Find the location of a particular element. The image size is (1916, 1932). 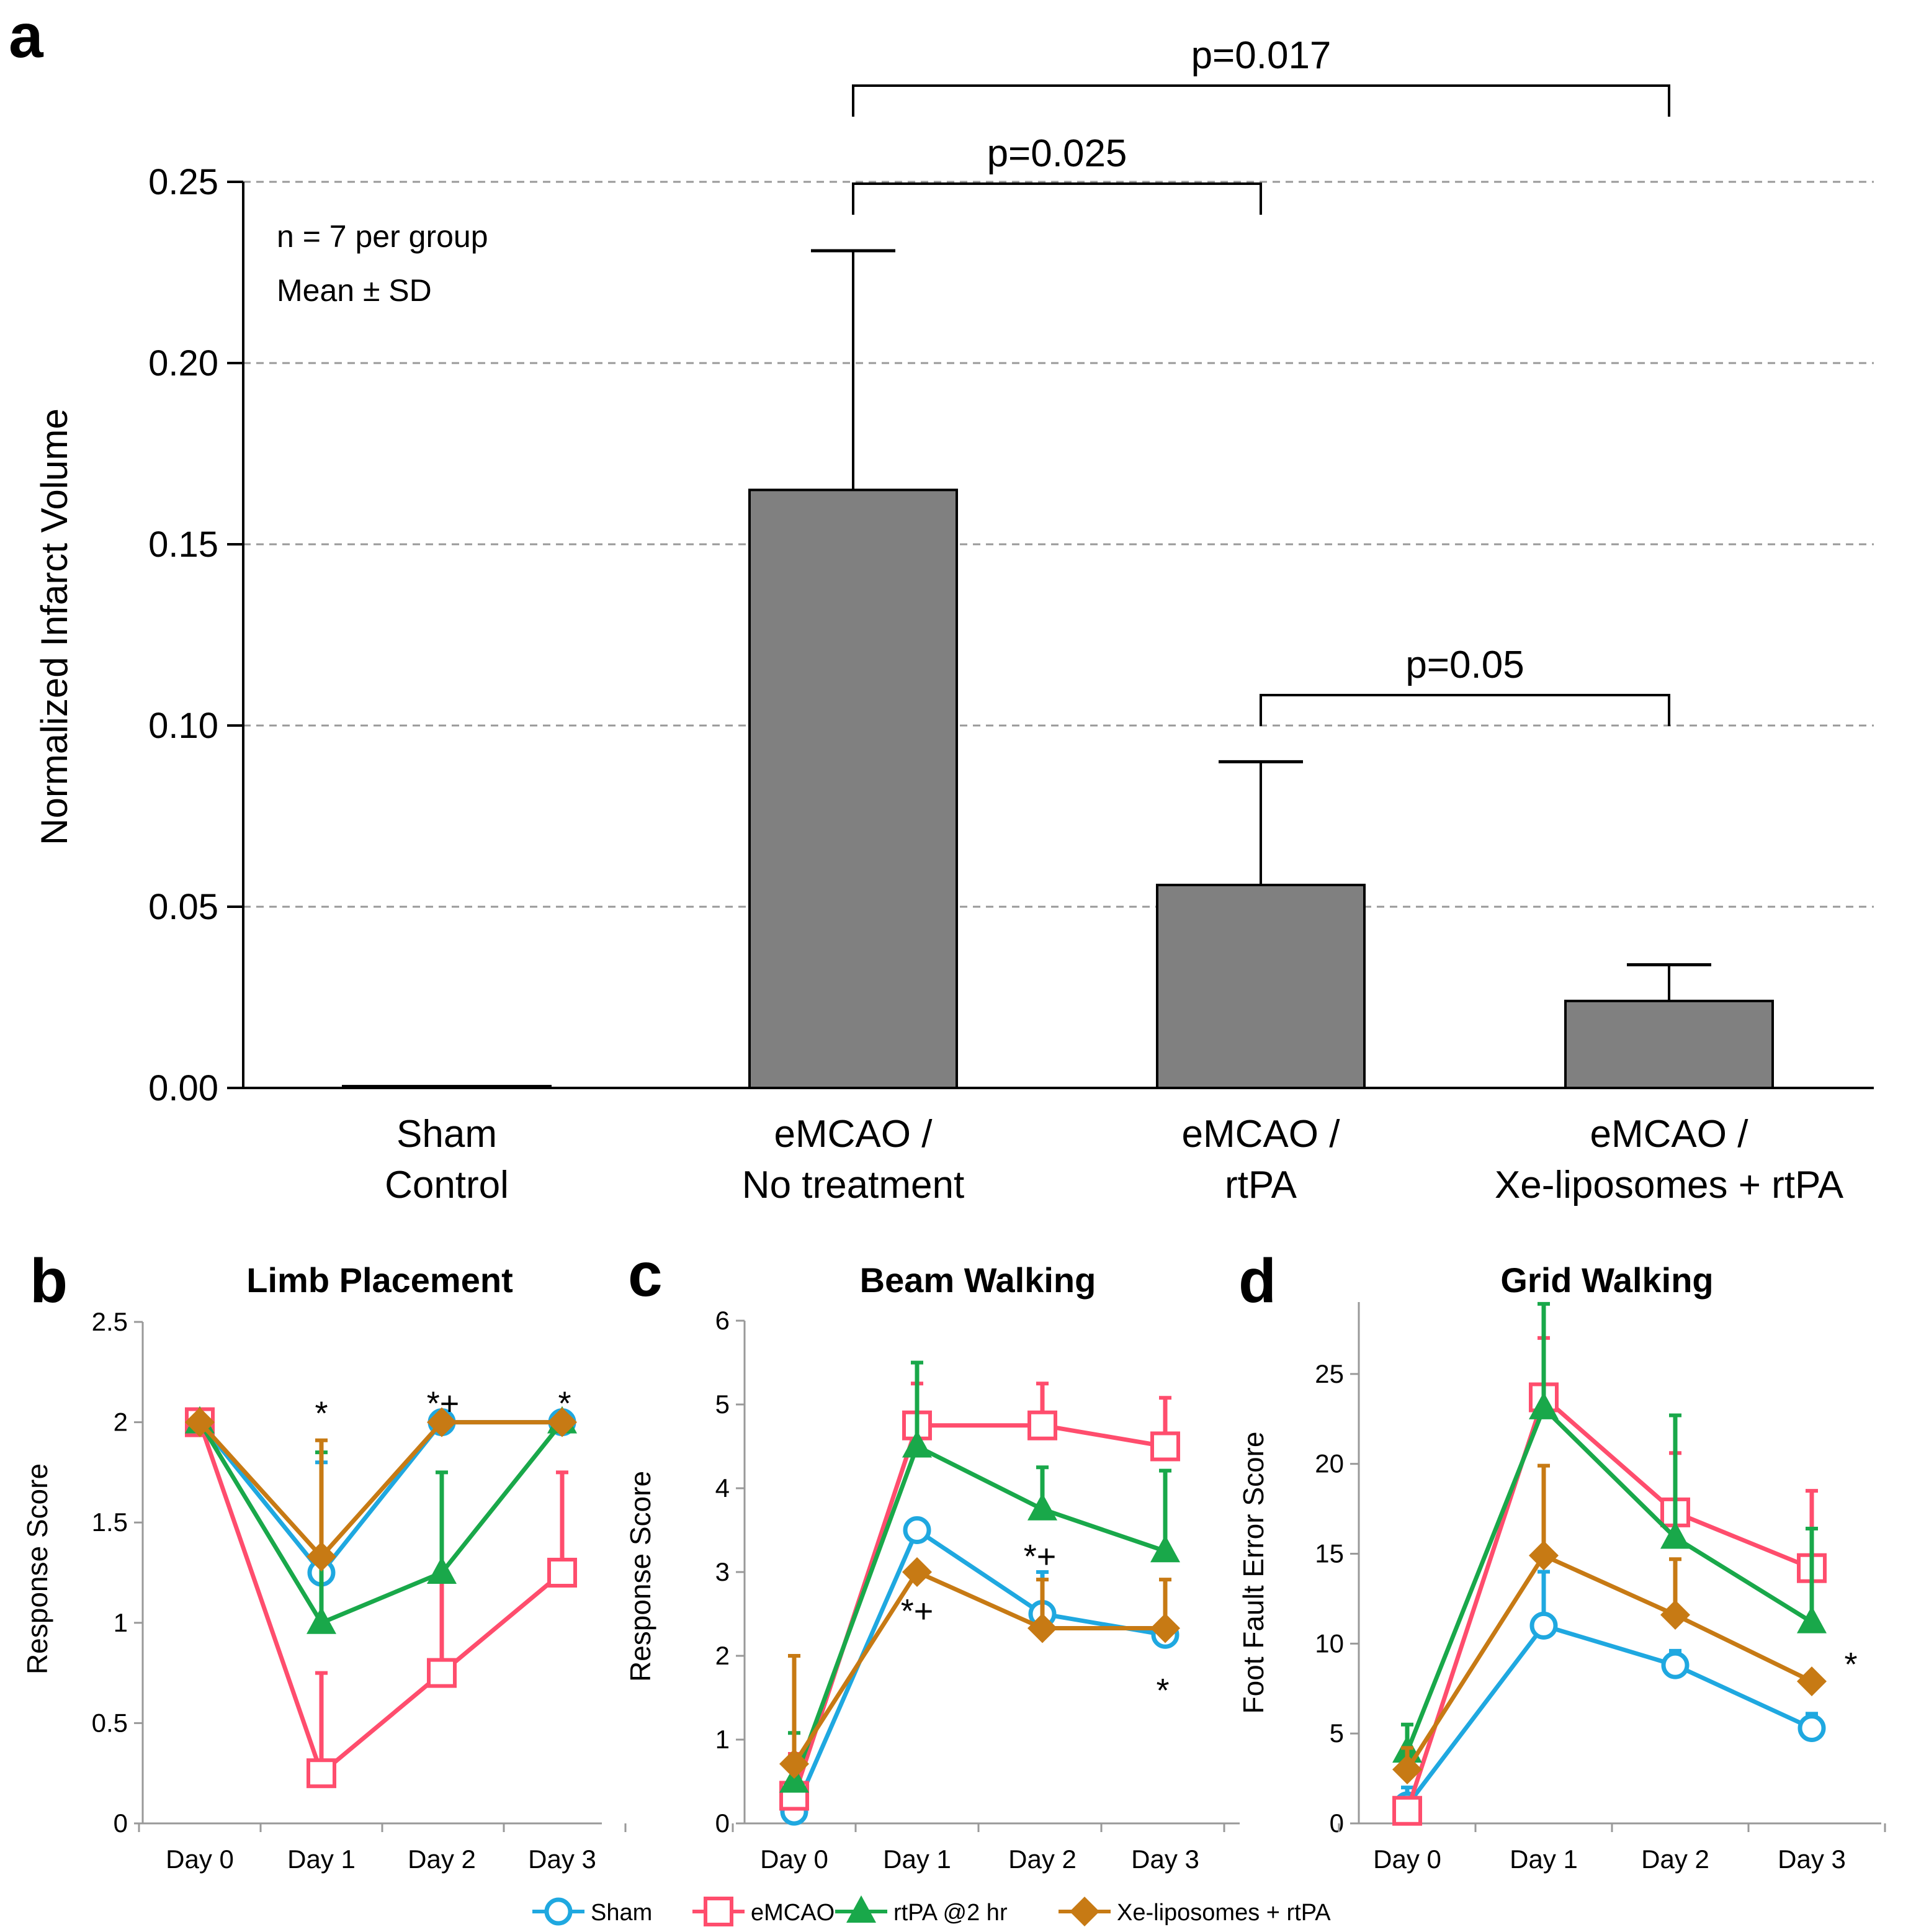

y-tick-label: 15 is located at coordinates (1329, 1553).